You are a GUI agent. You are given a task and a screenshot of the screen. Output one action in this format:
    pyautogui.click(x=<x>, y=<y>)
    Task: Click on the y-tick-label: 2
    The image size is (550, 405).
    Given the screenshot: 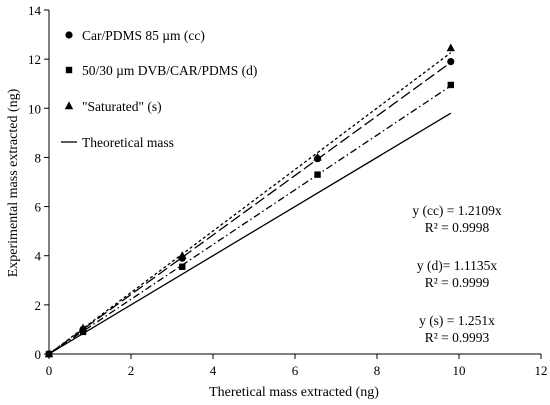 What is the action you would take?
    pyautogui.click(x=38, y=305)
    